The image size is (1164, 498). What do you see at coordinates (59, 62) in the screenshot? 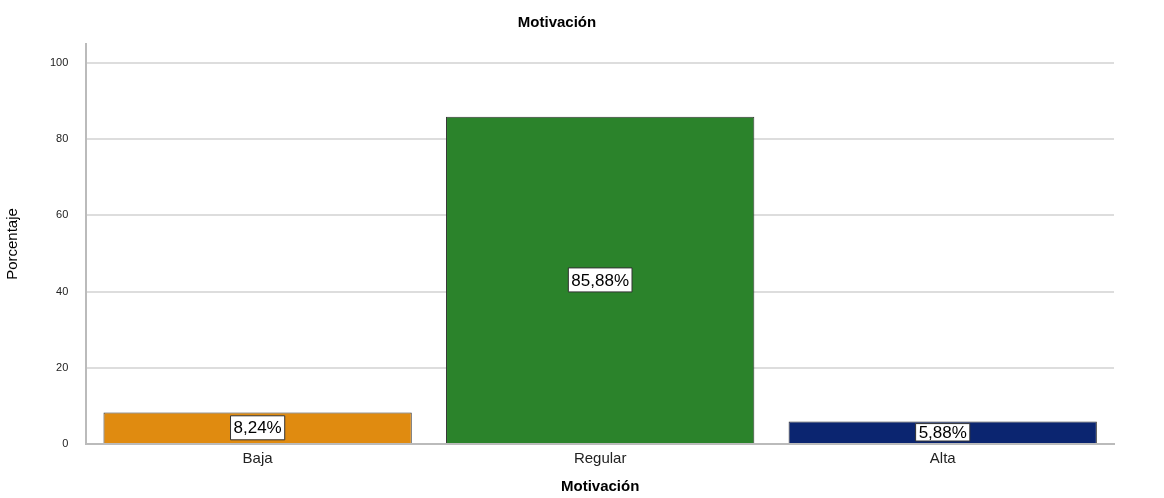
I see `y-tick-label: 100` at bounding box center [59, 62].